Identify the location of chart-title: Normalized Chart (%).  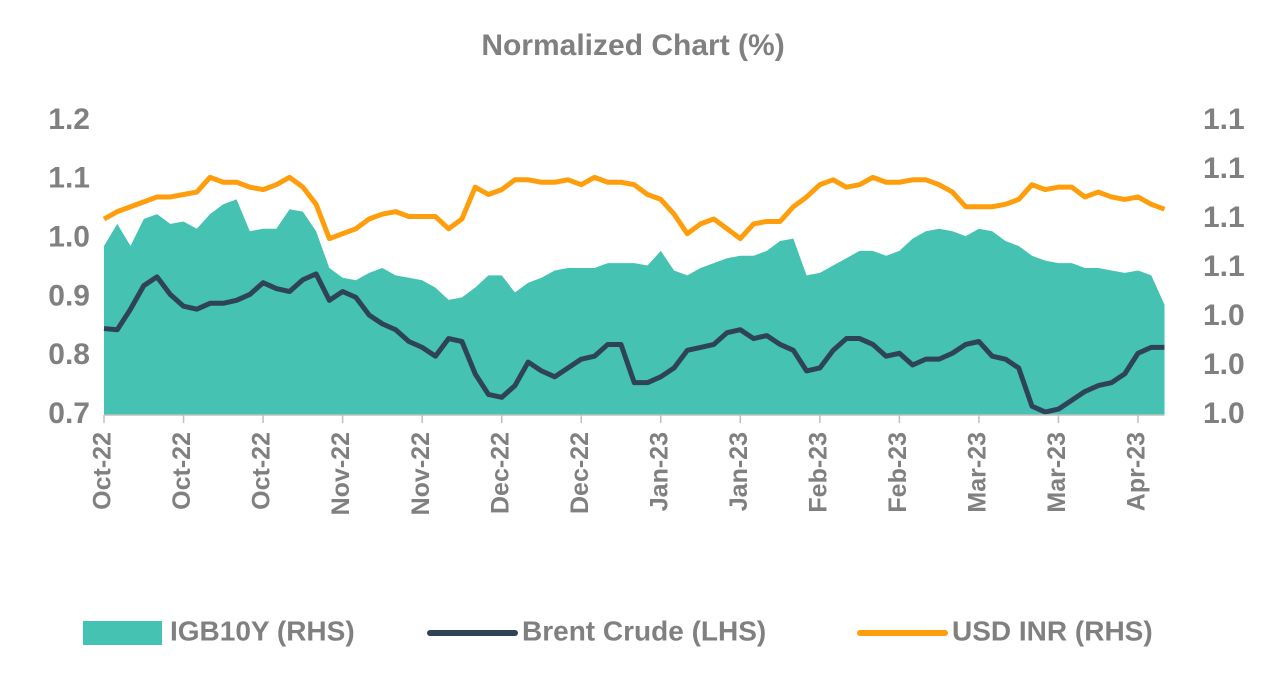
(632, 45).